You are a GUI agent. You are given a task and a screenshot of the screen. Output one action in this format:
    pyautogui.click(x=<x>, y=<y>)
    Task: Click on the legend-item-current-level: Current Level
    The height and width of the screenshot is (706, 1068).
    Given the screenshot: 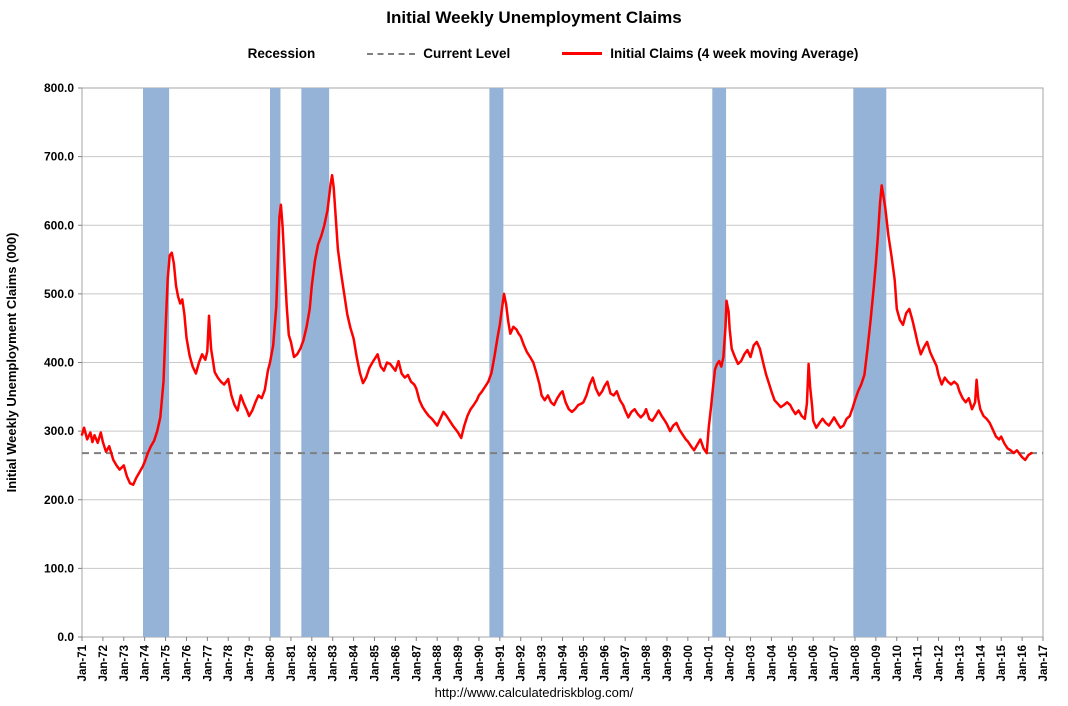 What is the action you would take?
    pyautogui.click(x=438, y=53)
    